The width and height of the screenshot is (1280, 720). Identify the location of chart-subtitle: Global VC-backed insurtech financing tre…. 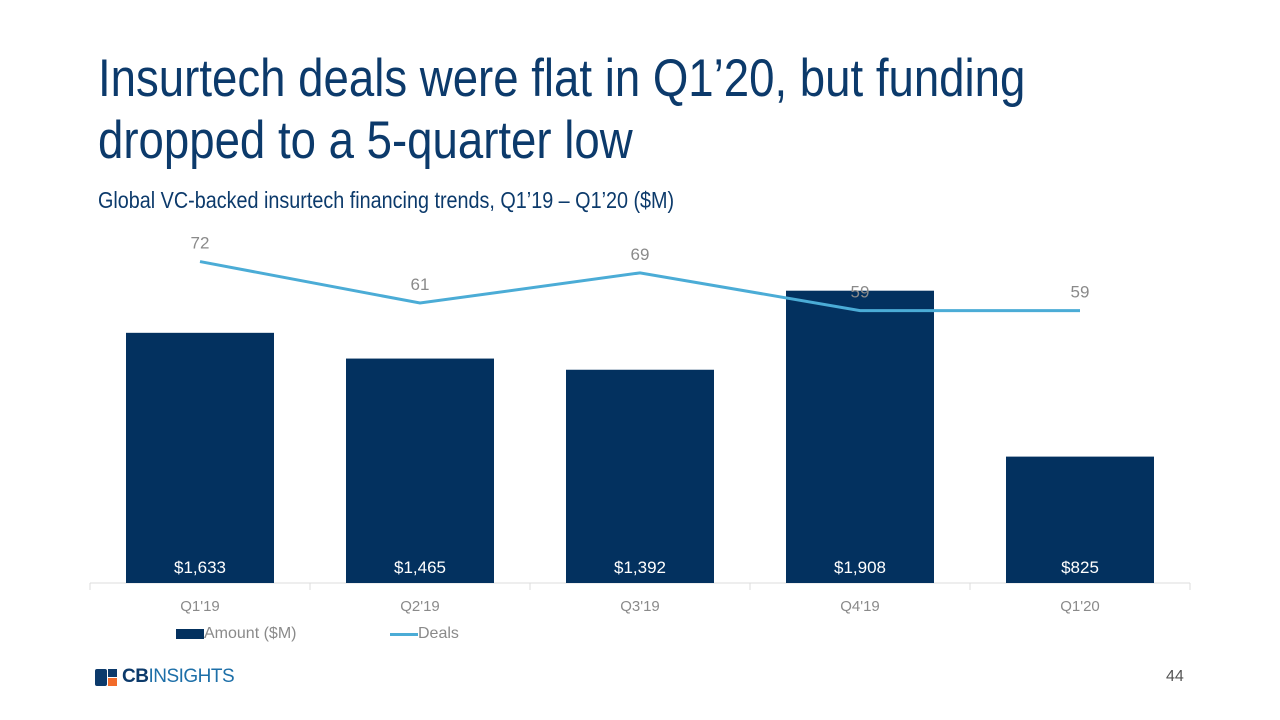
(386, 200).